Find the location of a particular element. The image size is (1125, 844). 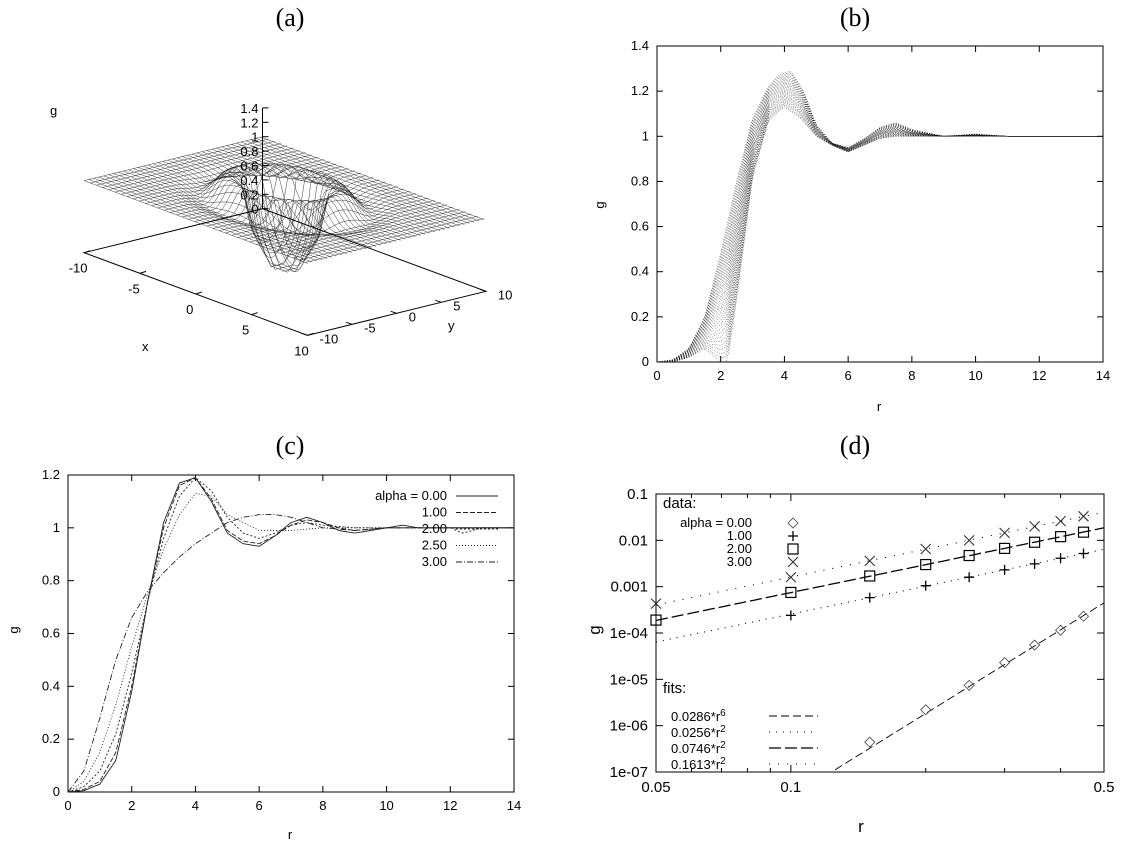

x-tick-label: 6 is located at coordinates (259, 805).